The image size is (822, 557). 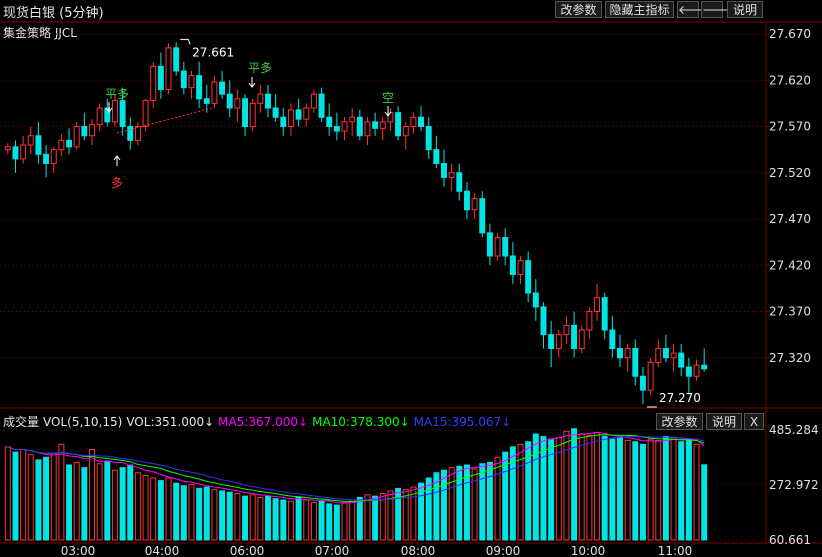 What do you see at coordinates (790, 312) in the screenshot?
I see `price-tick-label: 27.370` at bounding box center [790, 312].